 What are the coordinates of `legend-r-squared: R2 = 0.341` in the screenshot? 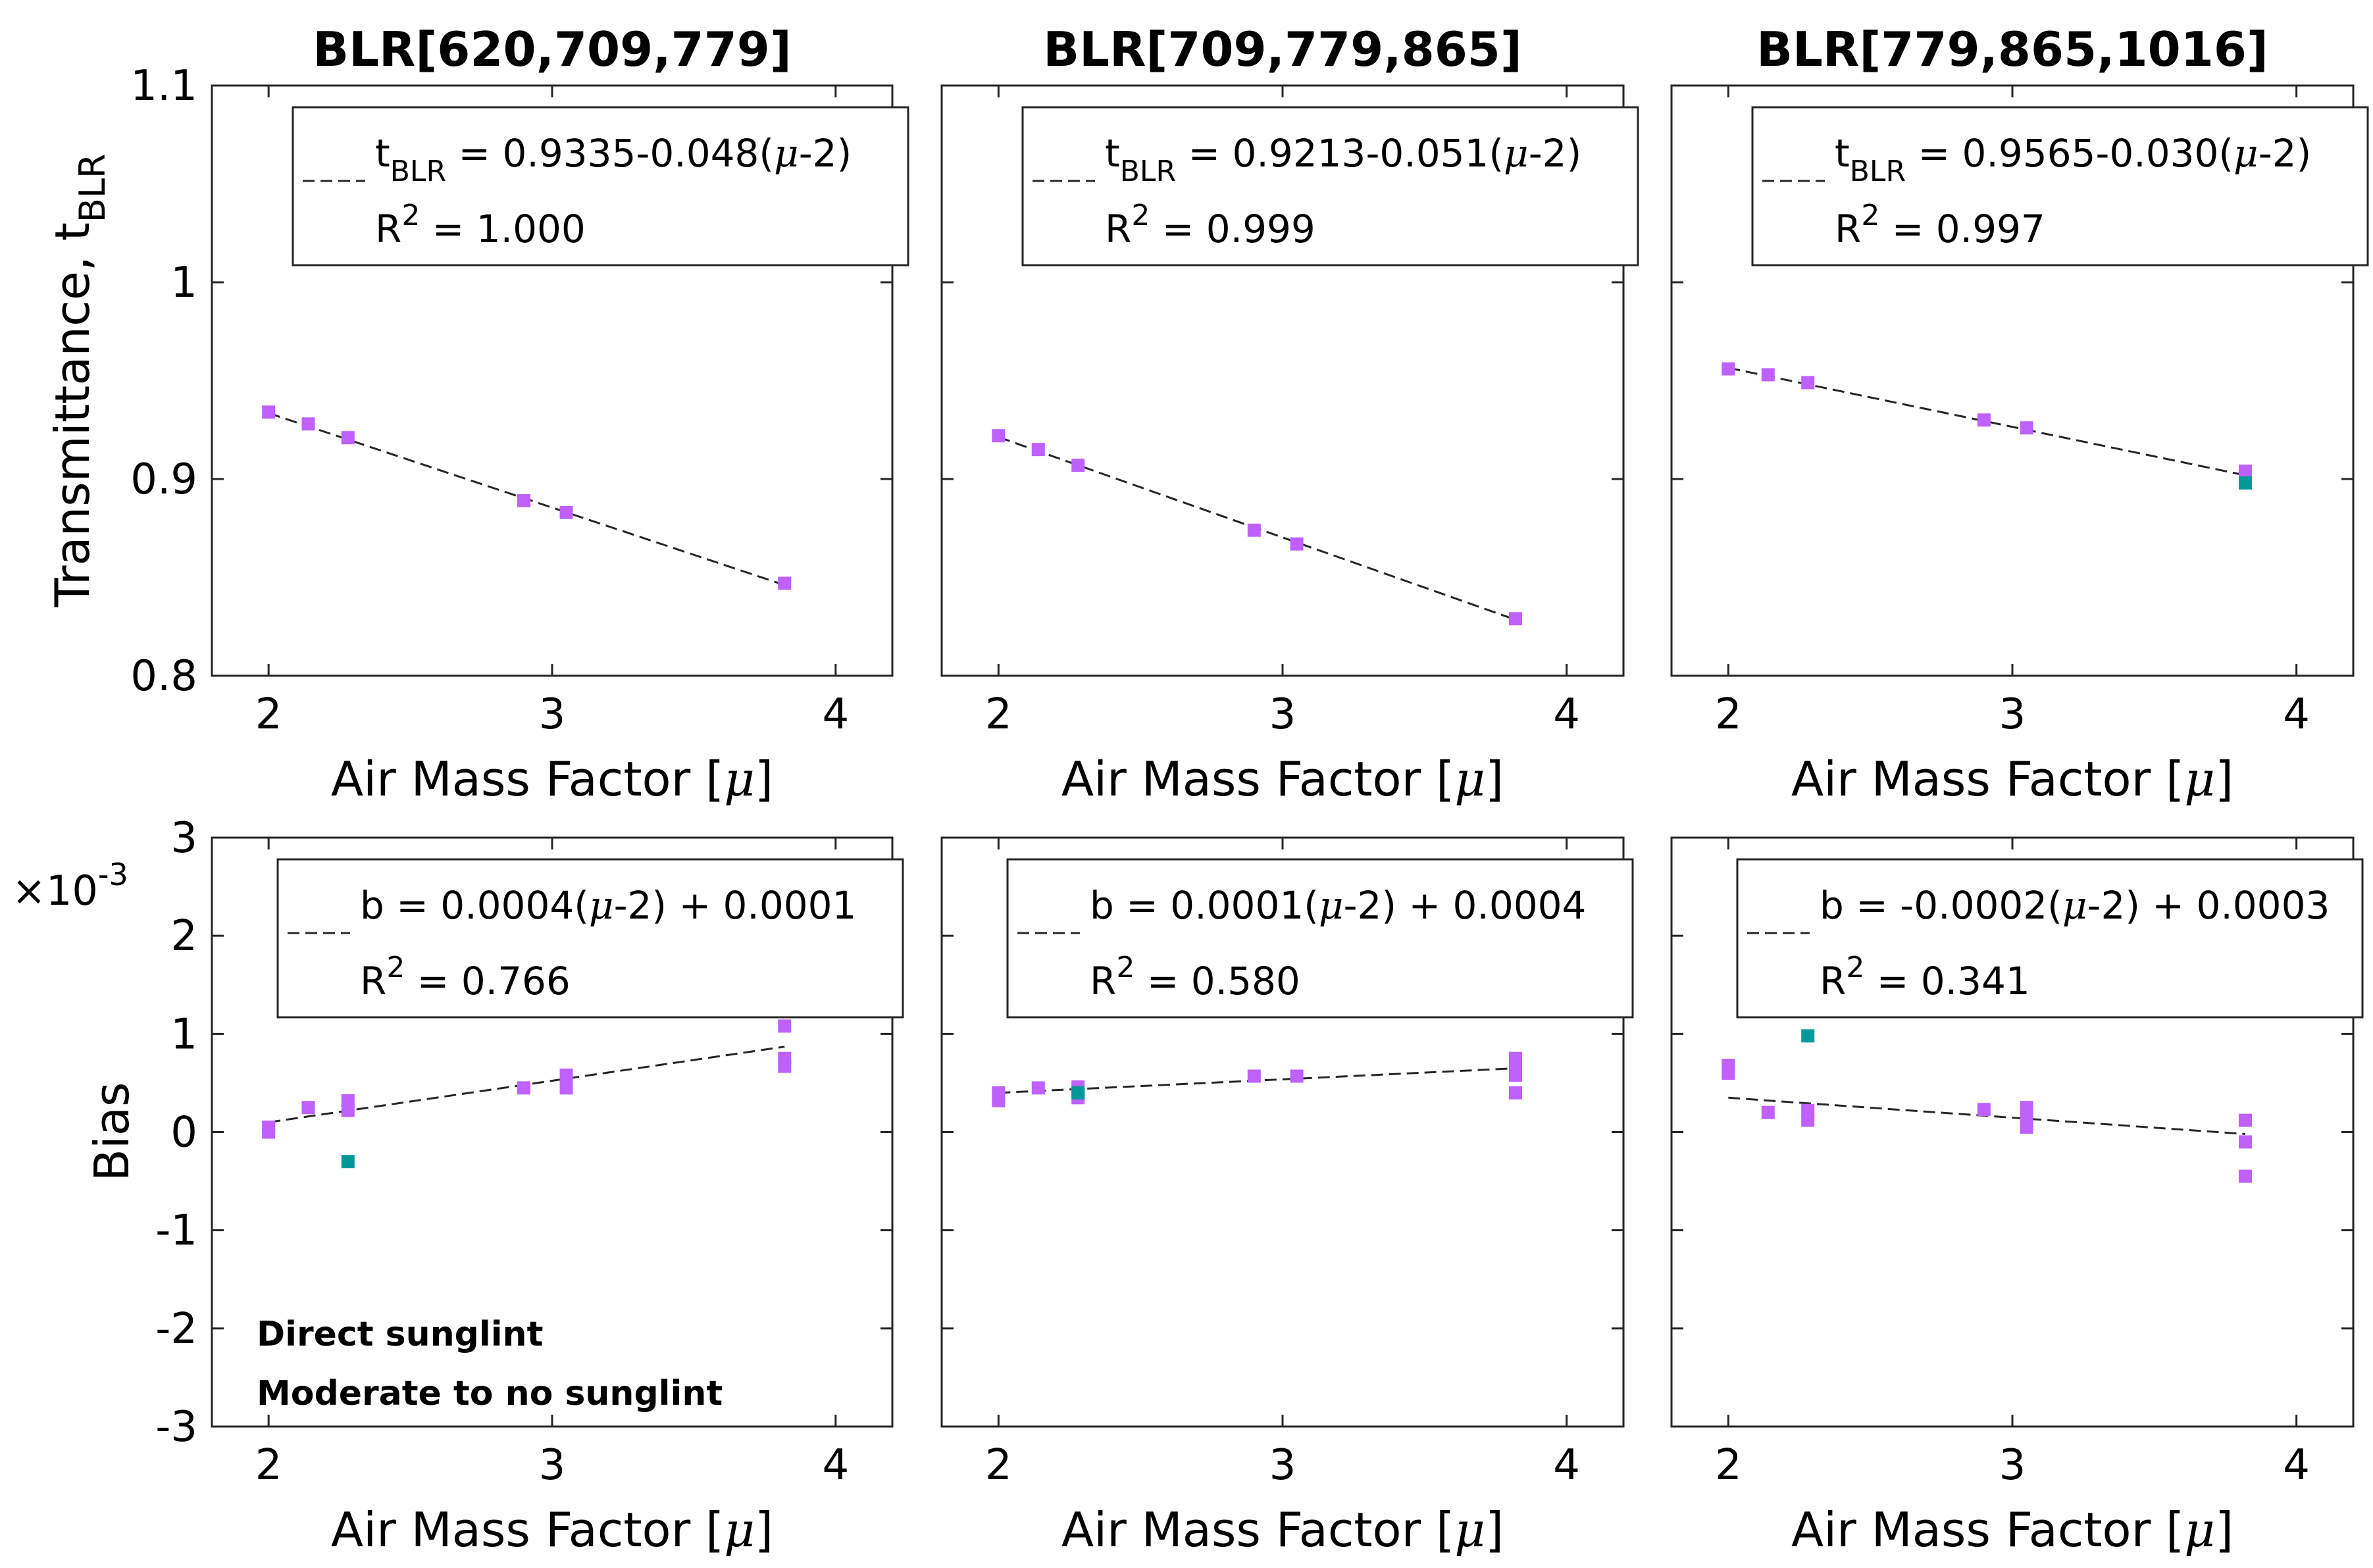 It's located at (1925, 977).